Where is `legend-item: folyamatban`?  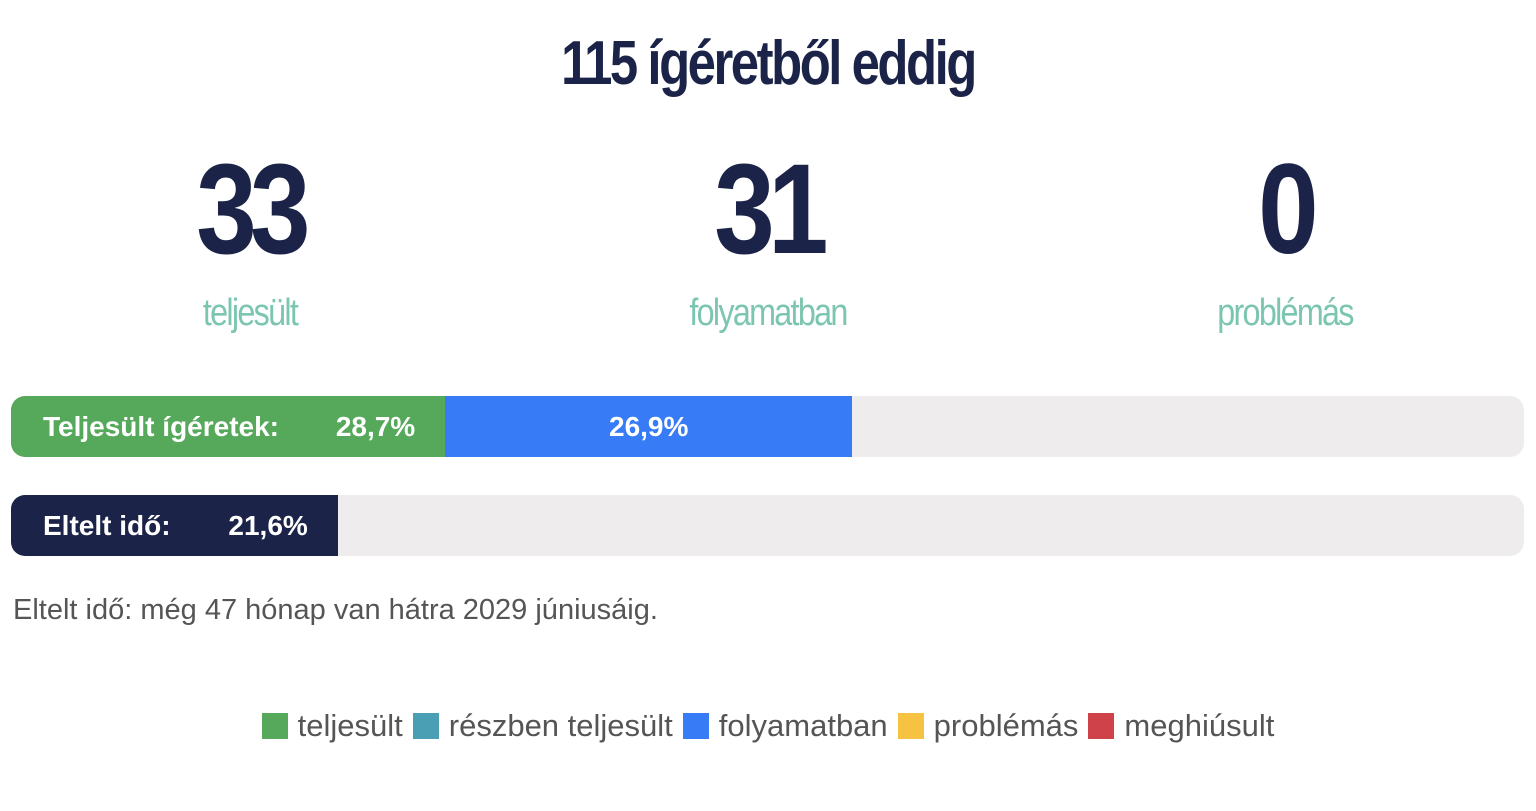 legend-item: folyamatban is located at coordinates (785, 726).